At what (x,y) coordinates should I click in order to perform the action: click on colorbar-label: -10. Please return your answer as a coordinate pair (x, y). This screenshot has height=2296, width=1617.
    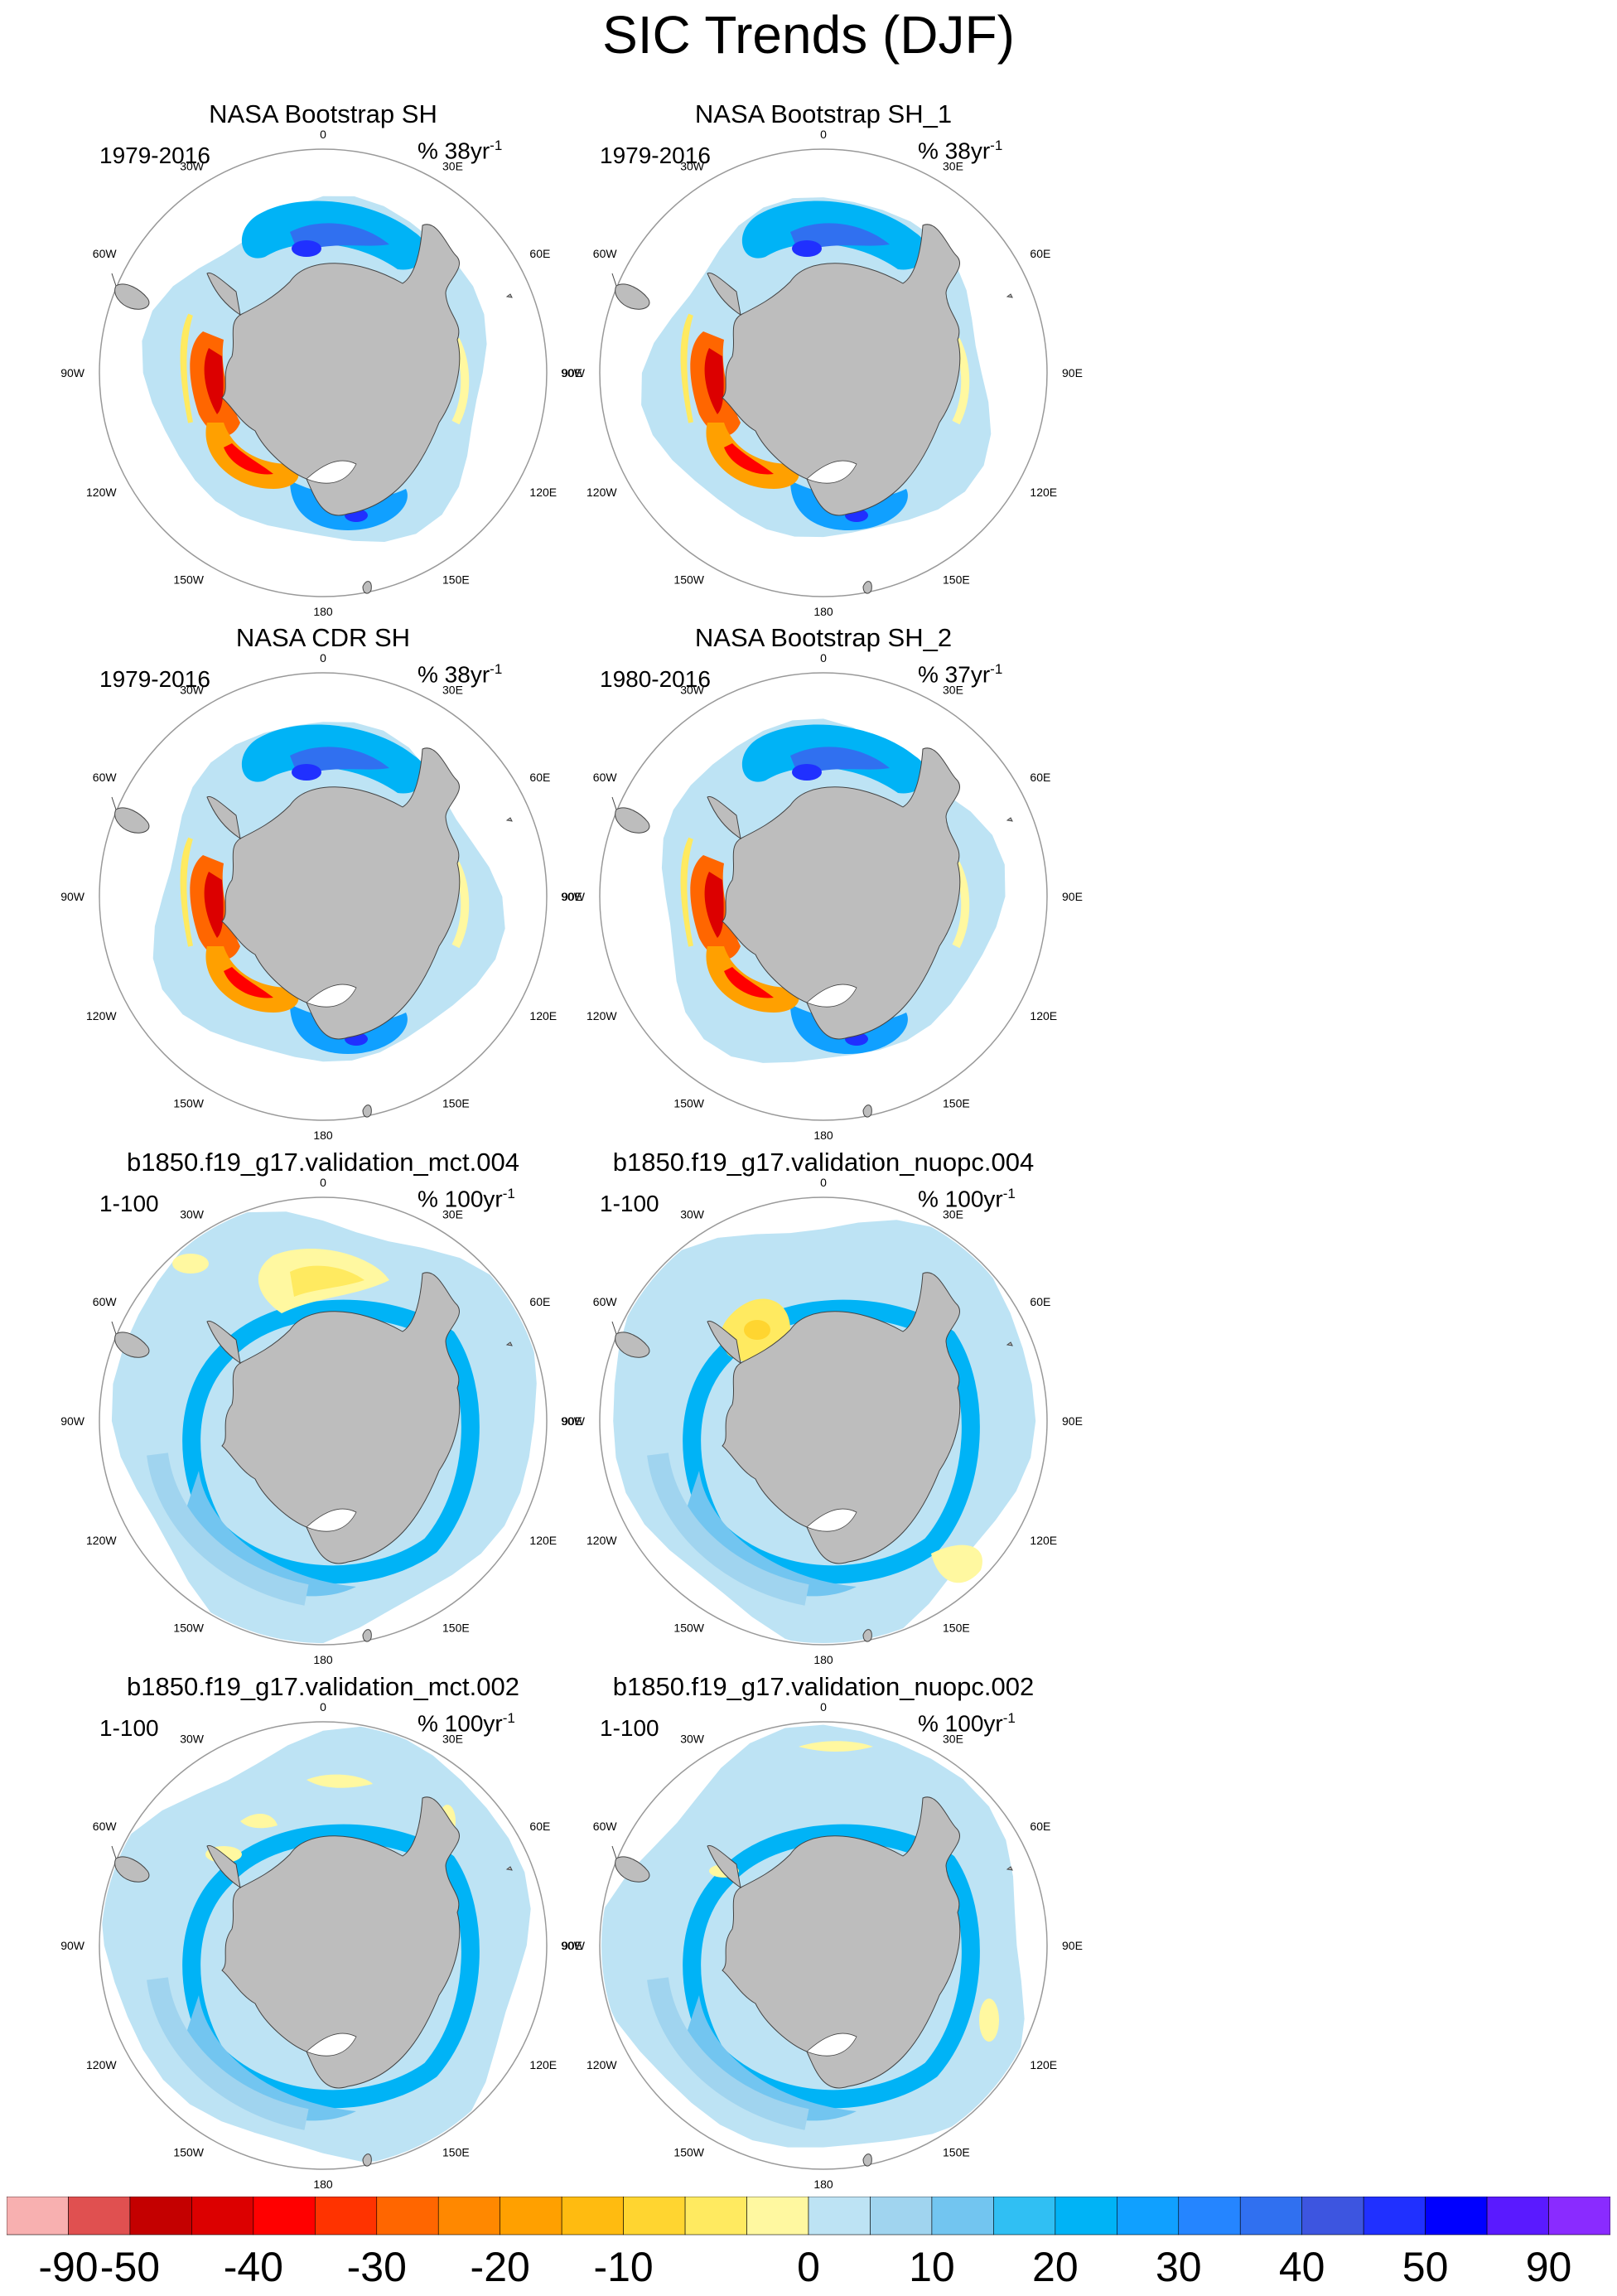
    Looking at the image, I should click on (623, 2267).